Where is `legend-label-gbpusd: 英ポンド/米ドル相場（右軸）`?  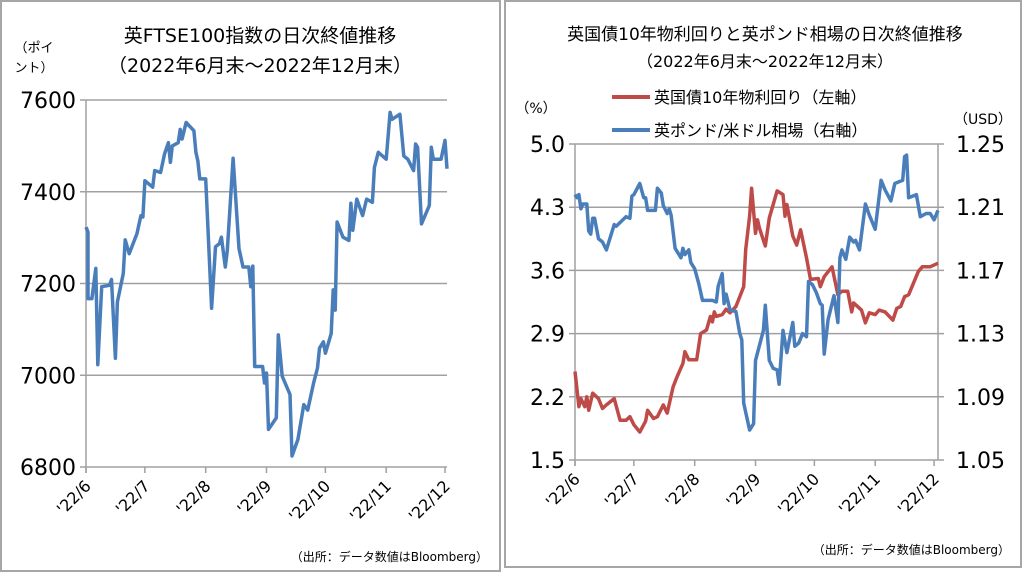 legend-label-gbpusd: 英ポンド/米ドル相場（右軸） is located at coordinates (760, 130).